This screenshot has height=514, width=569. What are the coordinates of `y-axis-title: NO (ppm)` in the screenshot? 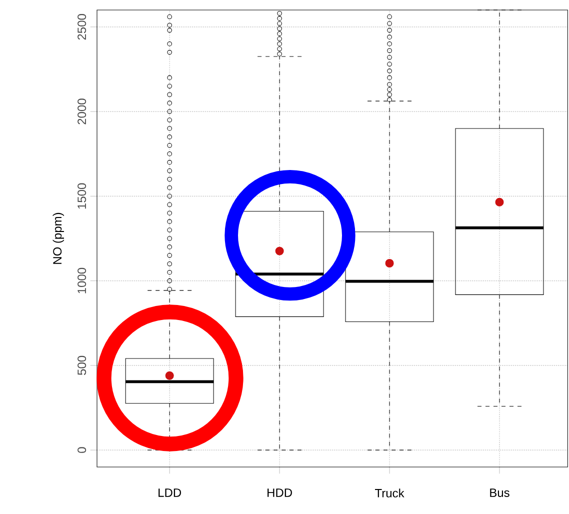 It's located at (58, 238).